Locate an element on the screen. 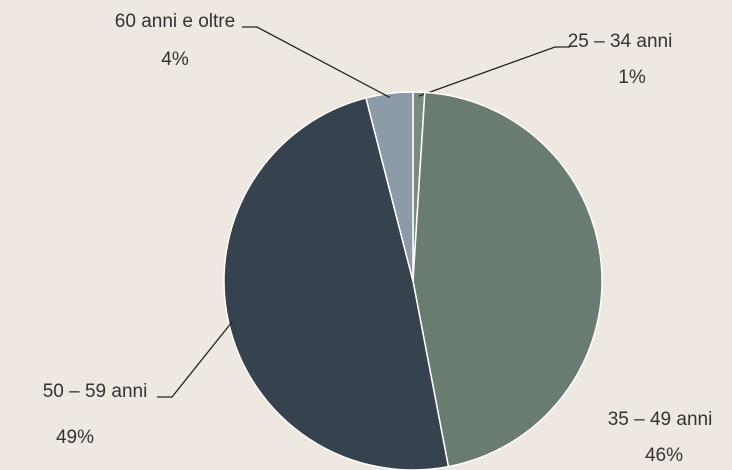  pie-slice is located at coordinates (389, 186).